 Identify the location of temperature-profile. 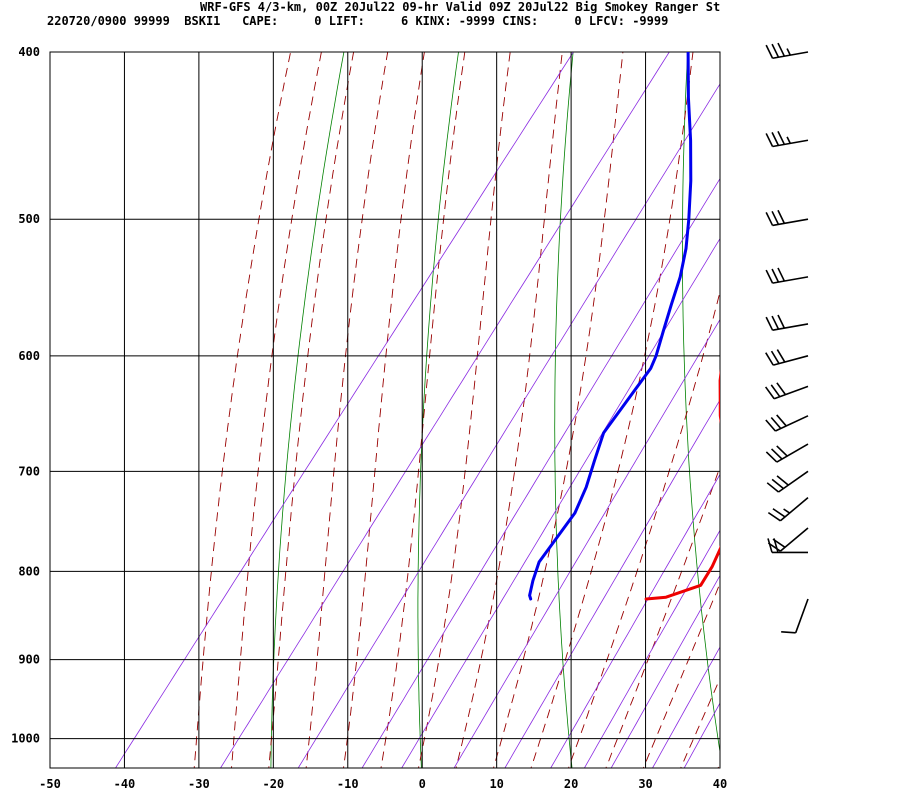
(682, 484).